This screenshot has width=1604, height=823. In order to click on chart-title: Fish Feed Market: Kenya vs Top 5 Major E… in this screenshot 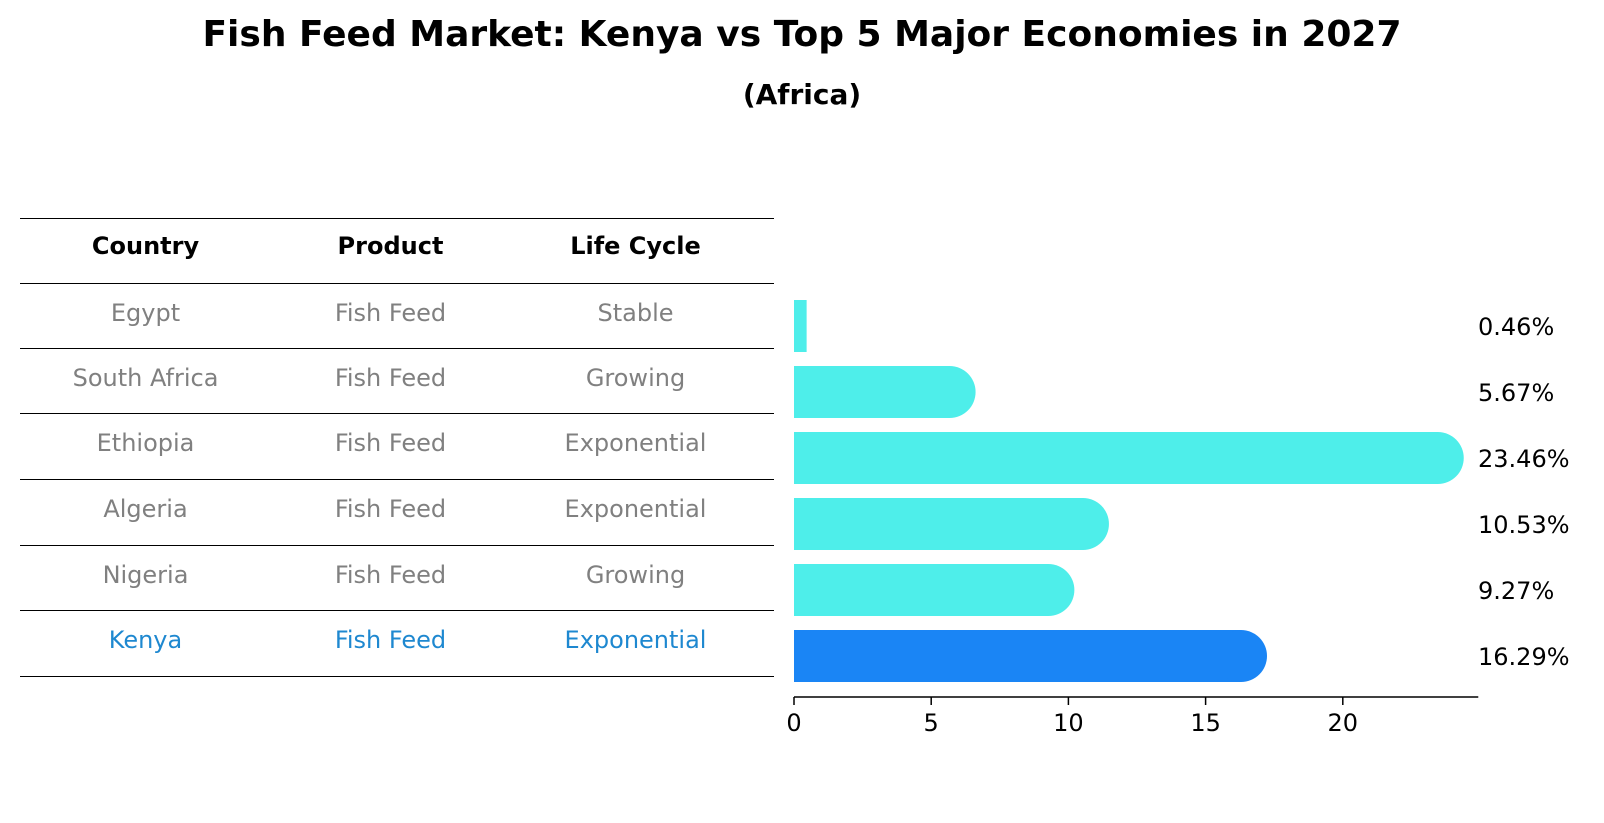, I will do `click(802, 34)`.